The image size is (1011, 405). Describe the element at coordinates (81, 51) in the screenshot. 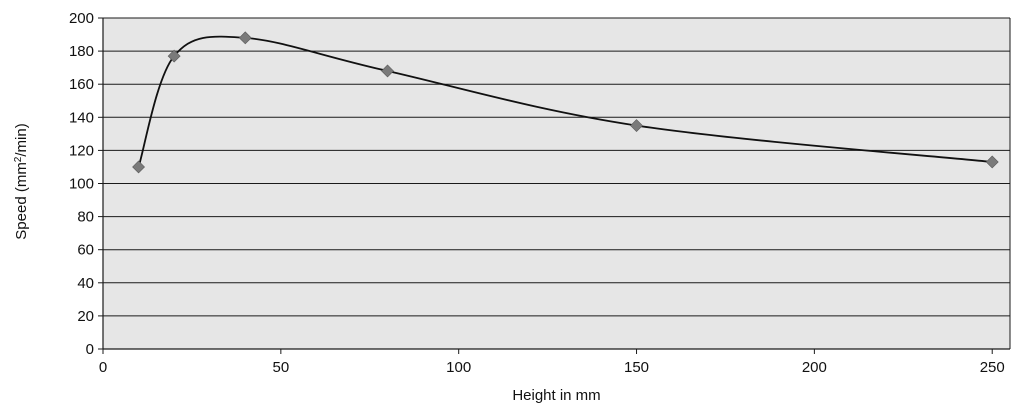

I see `y-tick-label: 180` at that location.